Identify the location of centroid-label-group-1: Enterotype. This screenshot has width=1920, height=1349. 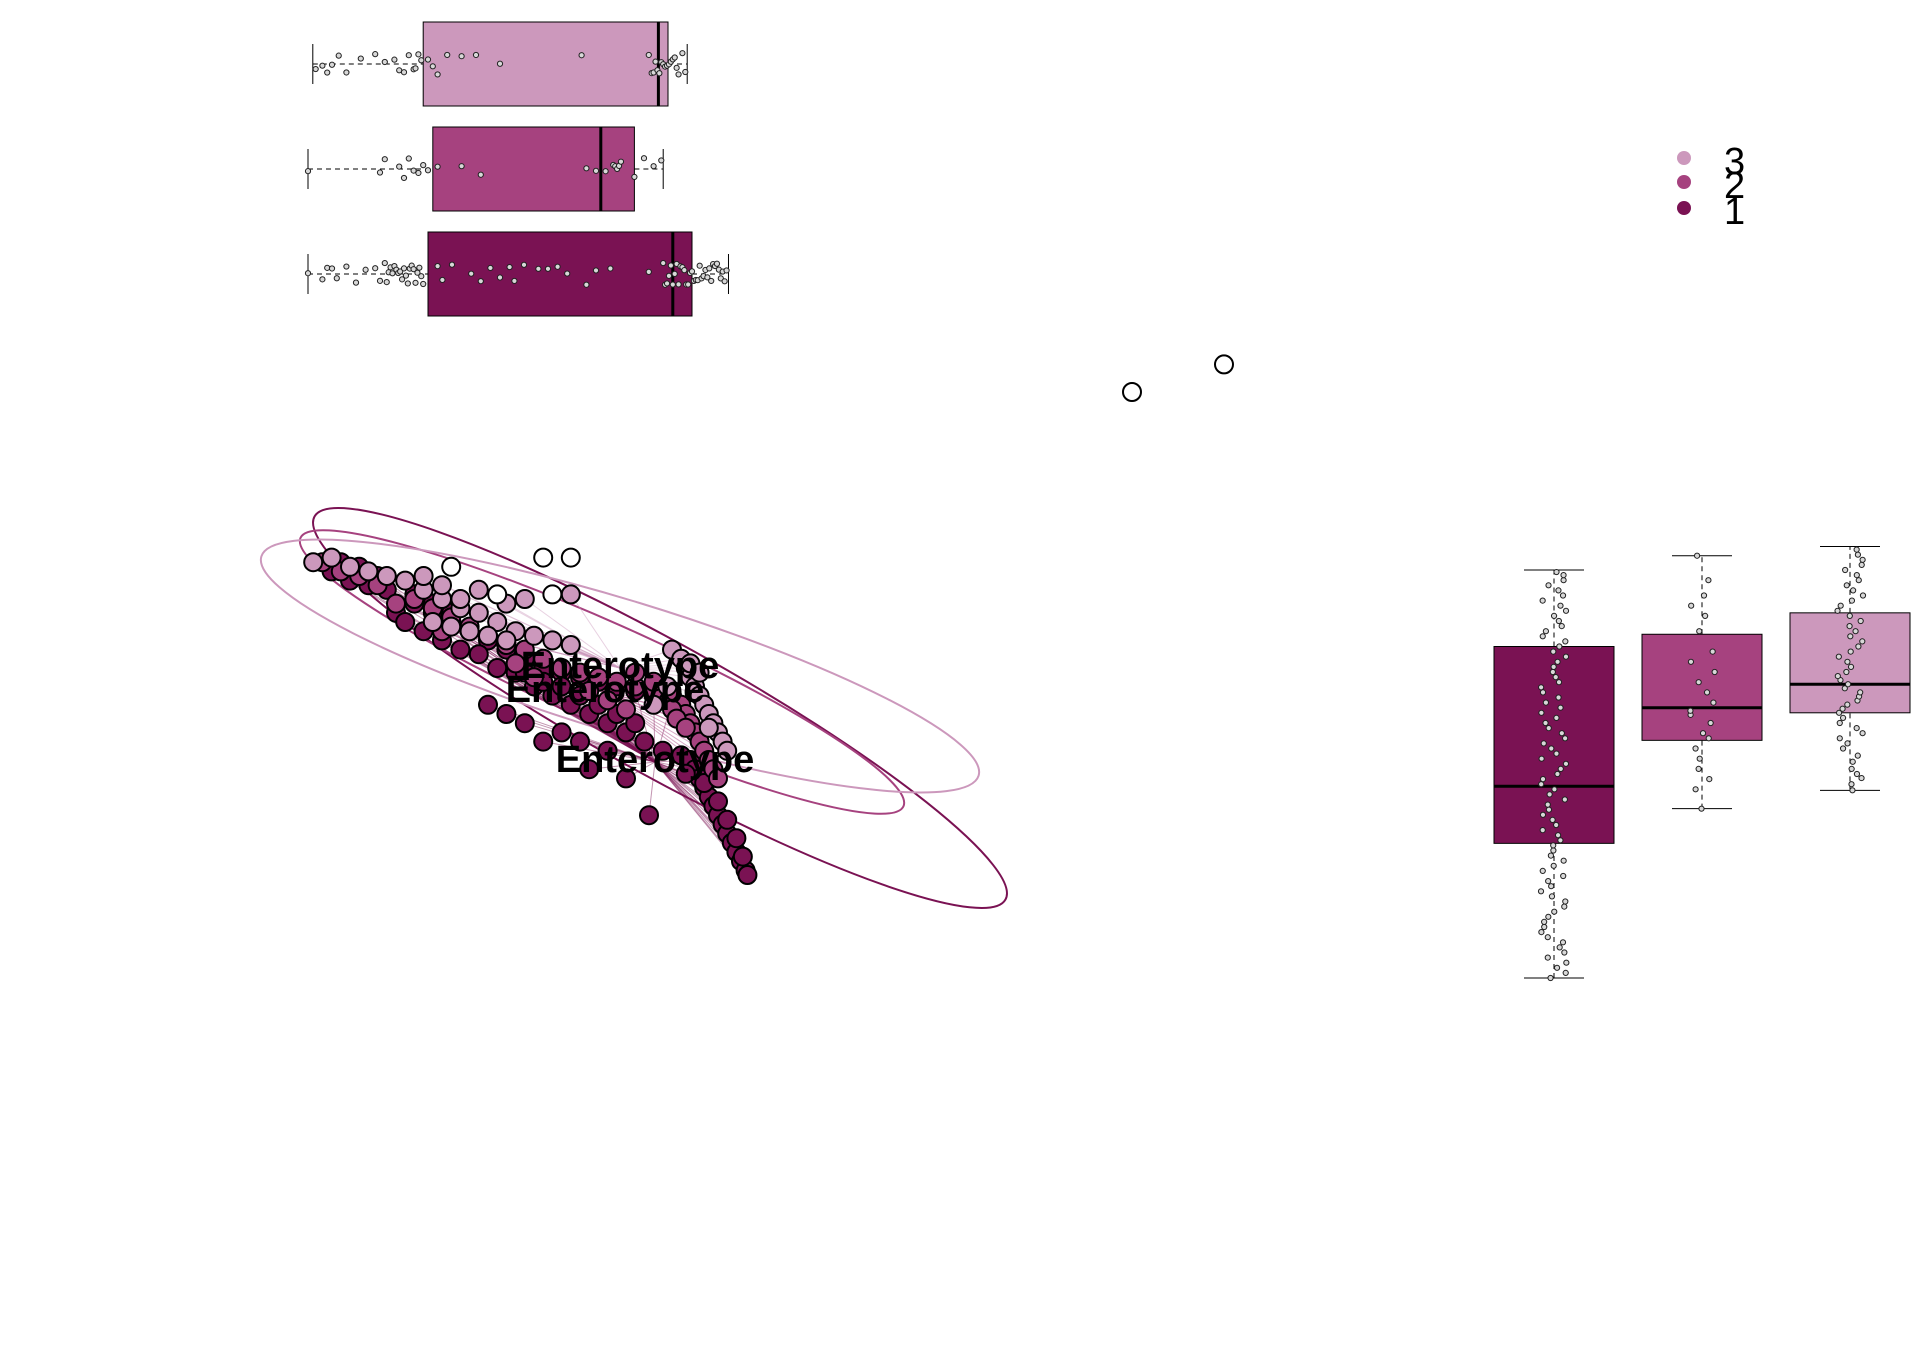
(655, 760).